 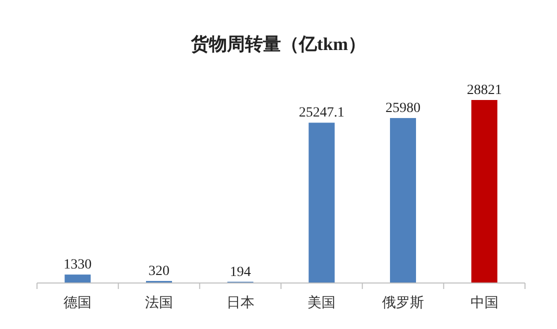 What do you see at coordinates (159, 271) in the screenshot?
I see `data-label: 320` at bounding box center [159, 271].